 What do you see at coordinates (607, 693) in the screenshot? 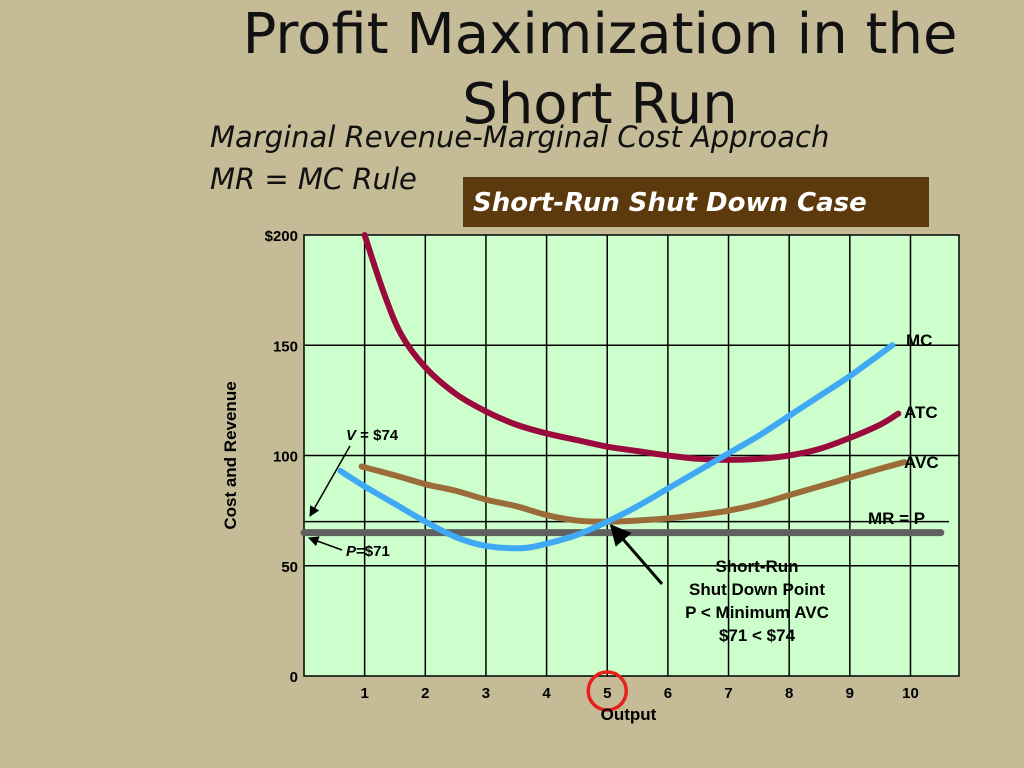
I see `x-tick-5: 5` at bounding box center [607, 693].